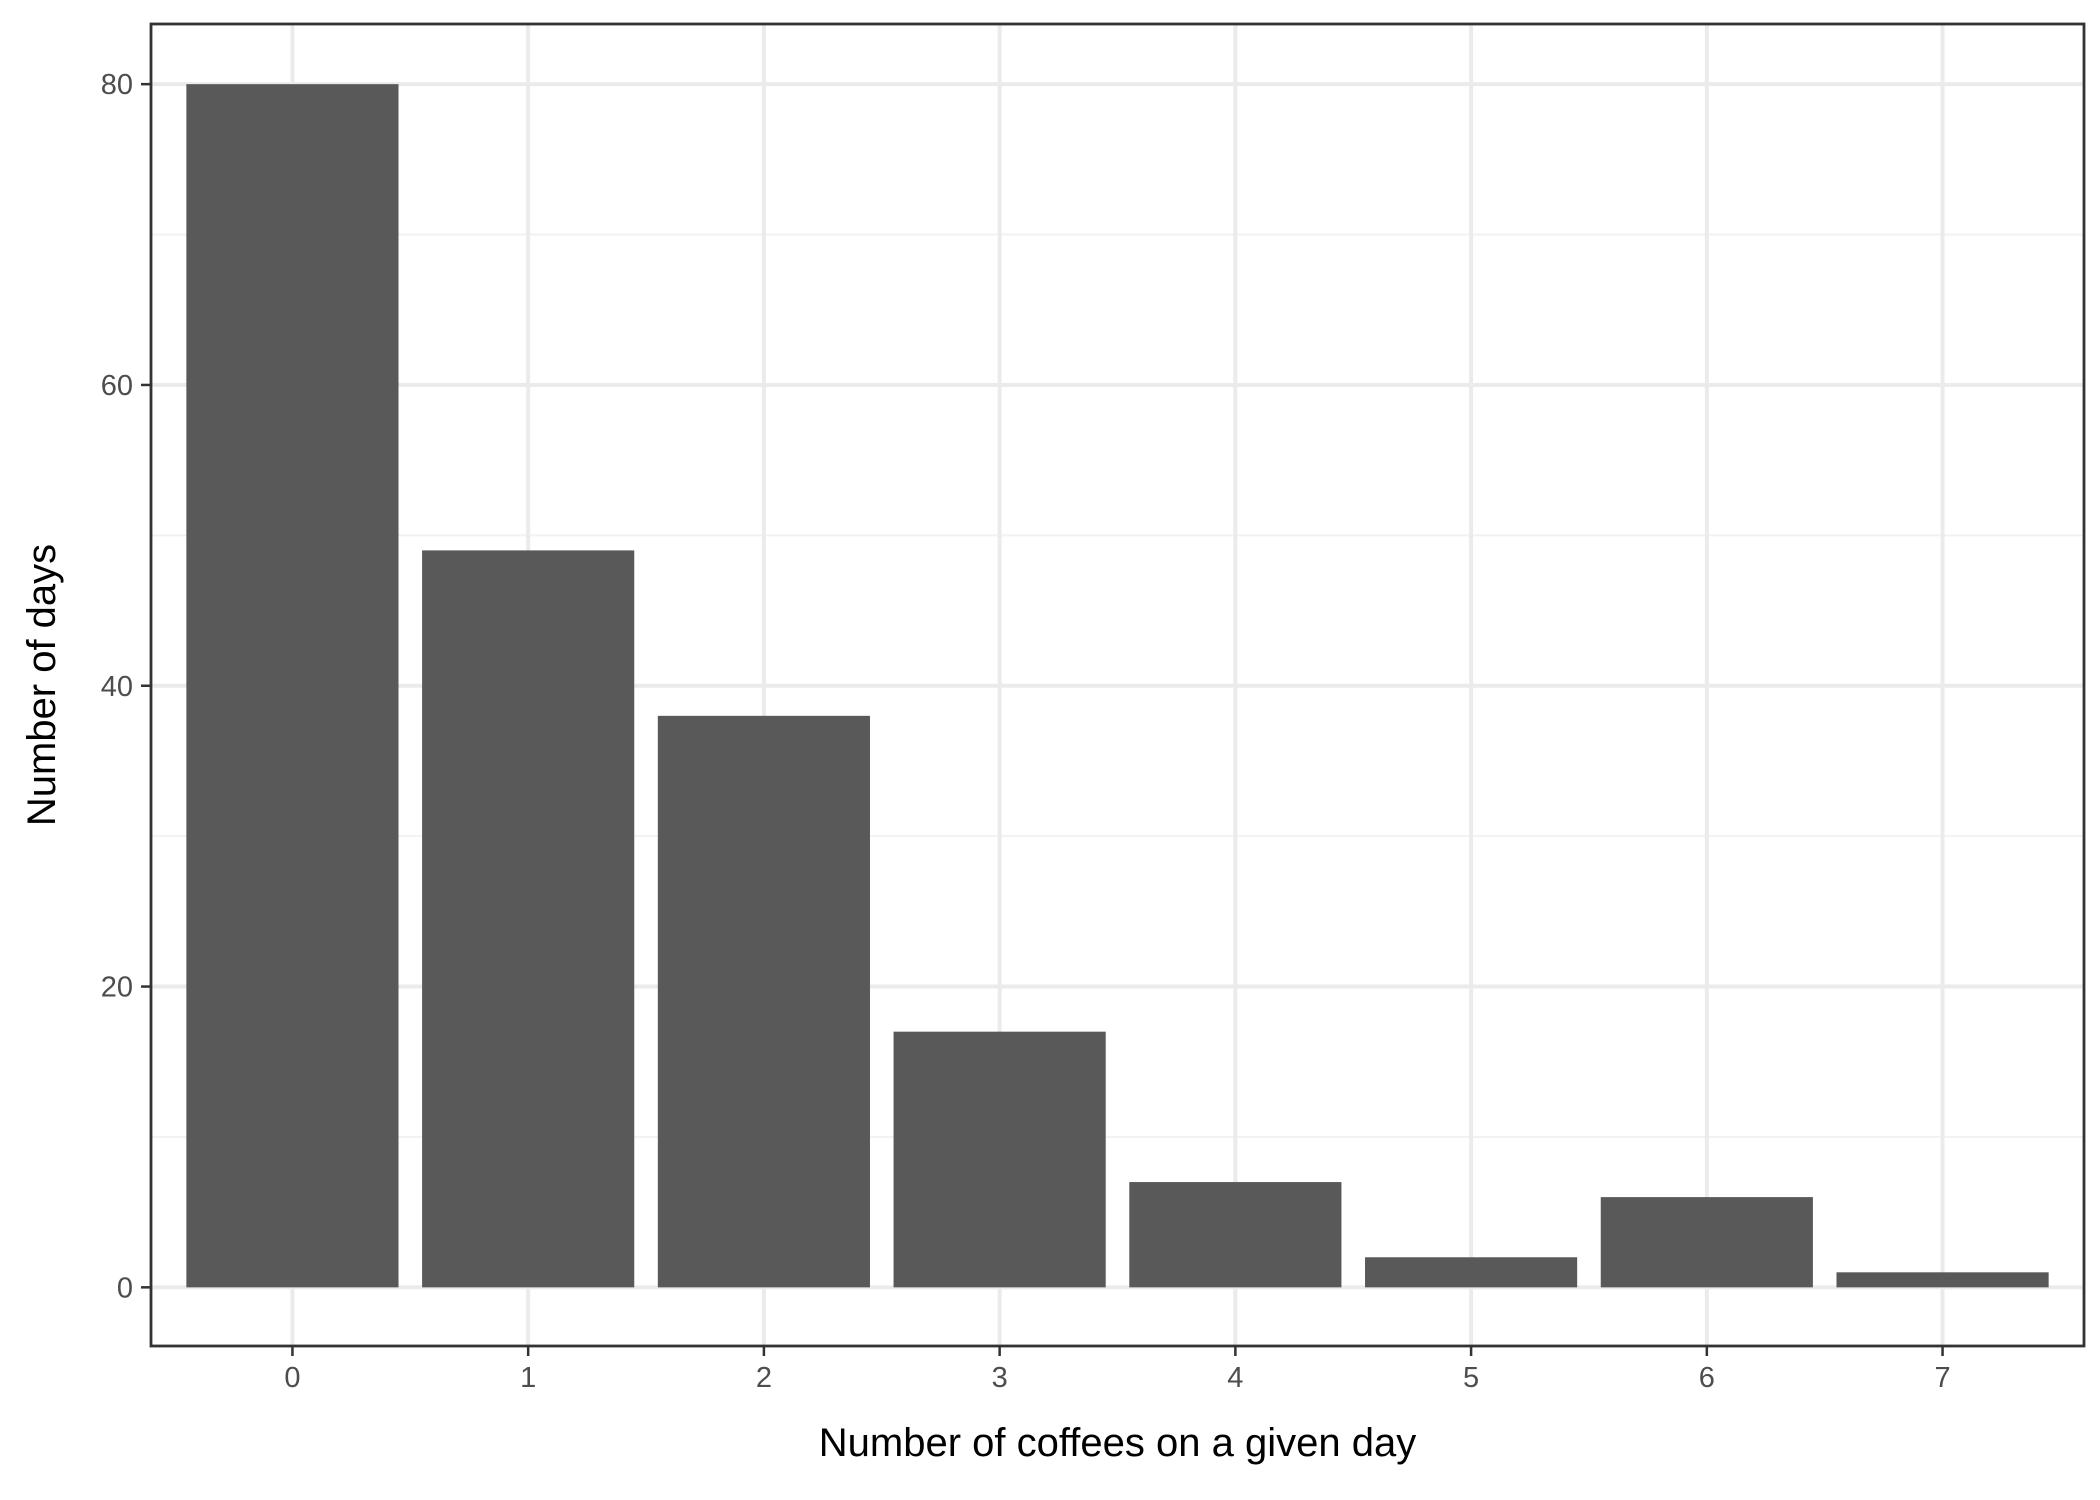  Describe the element at coordinates (764, 1378) in the screenshot. I see `x-tick-label: 2` at that location.